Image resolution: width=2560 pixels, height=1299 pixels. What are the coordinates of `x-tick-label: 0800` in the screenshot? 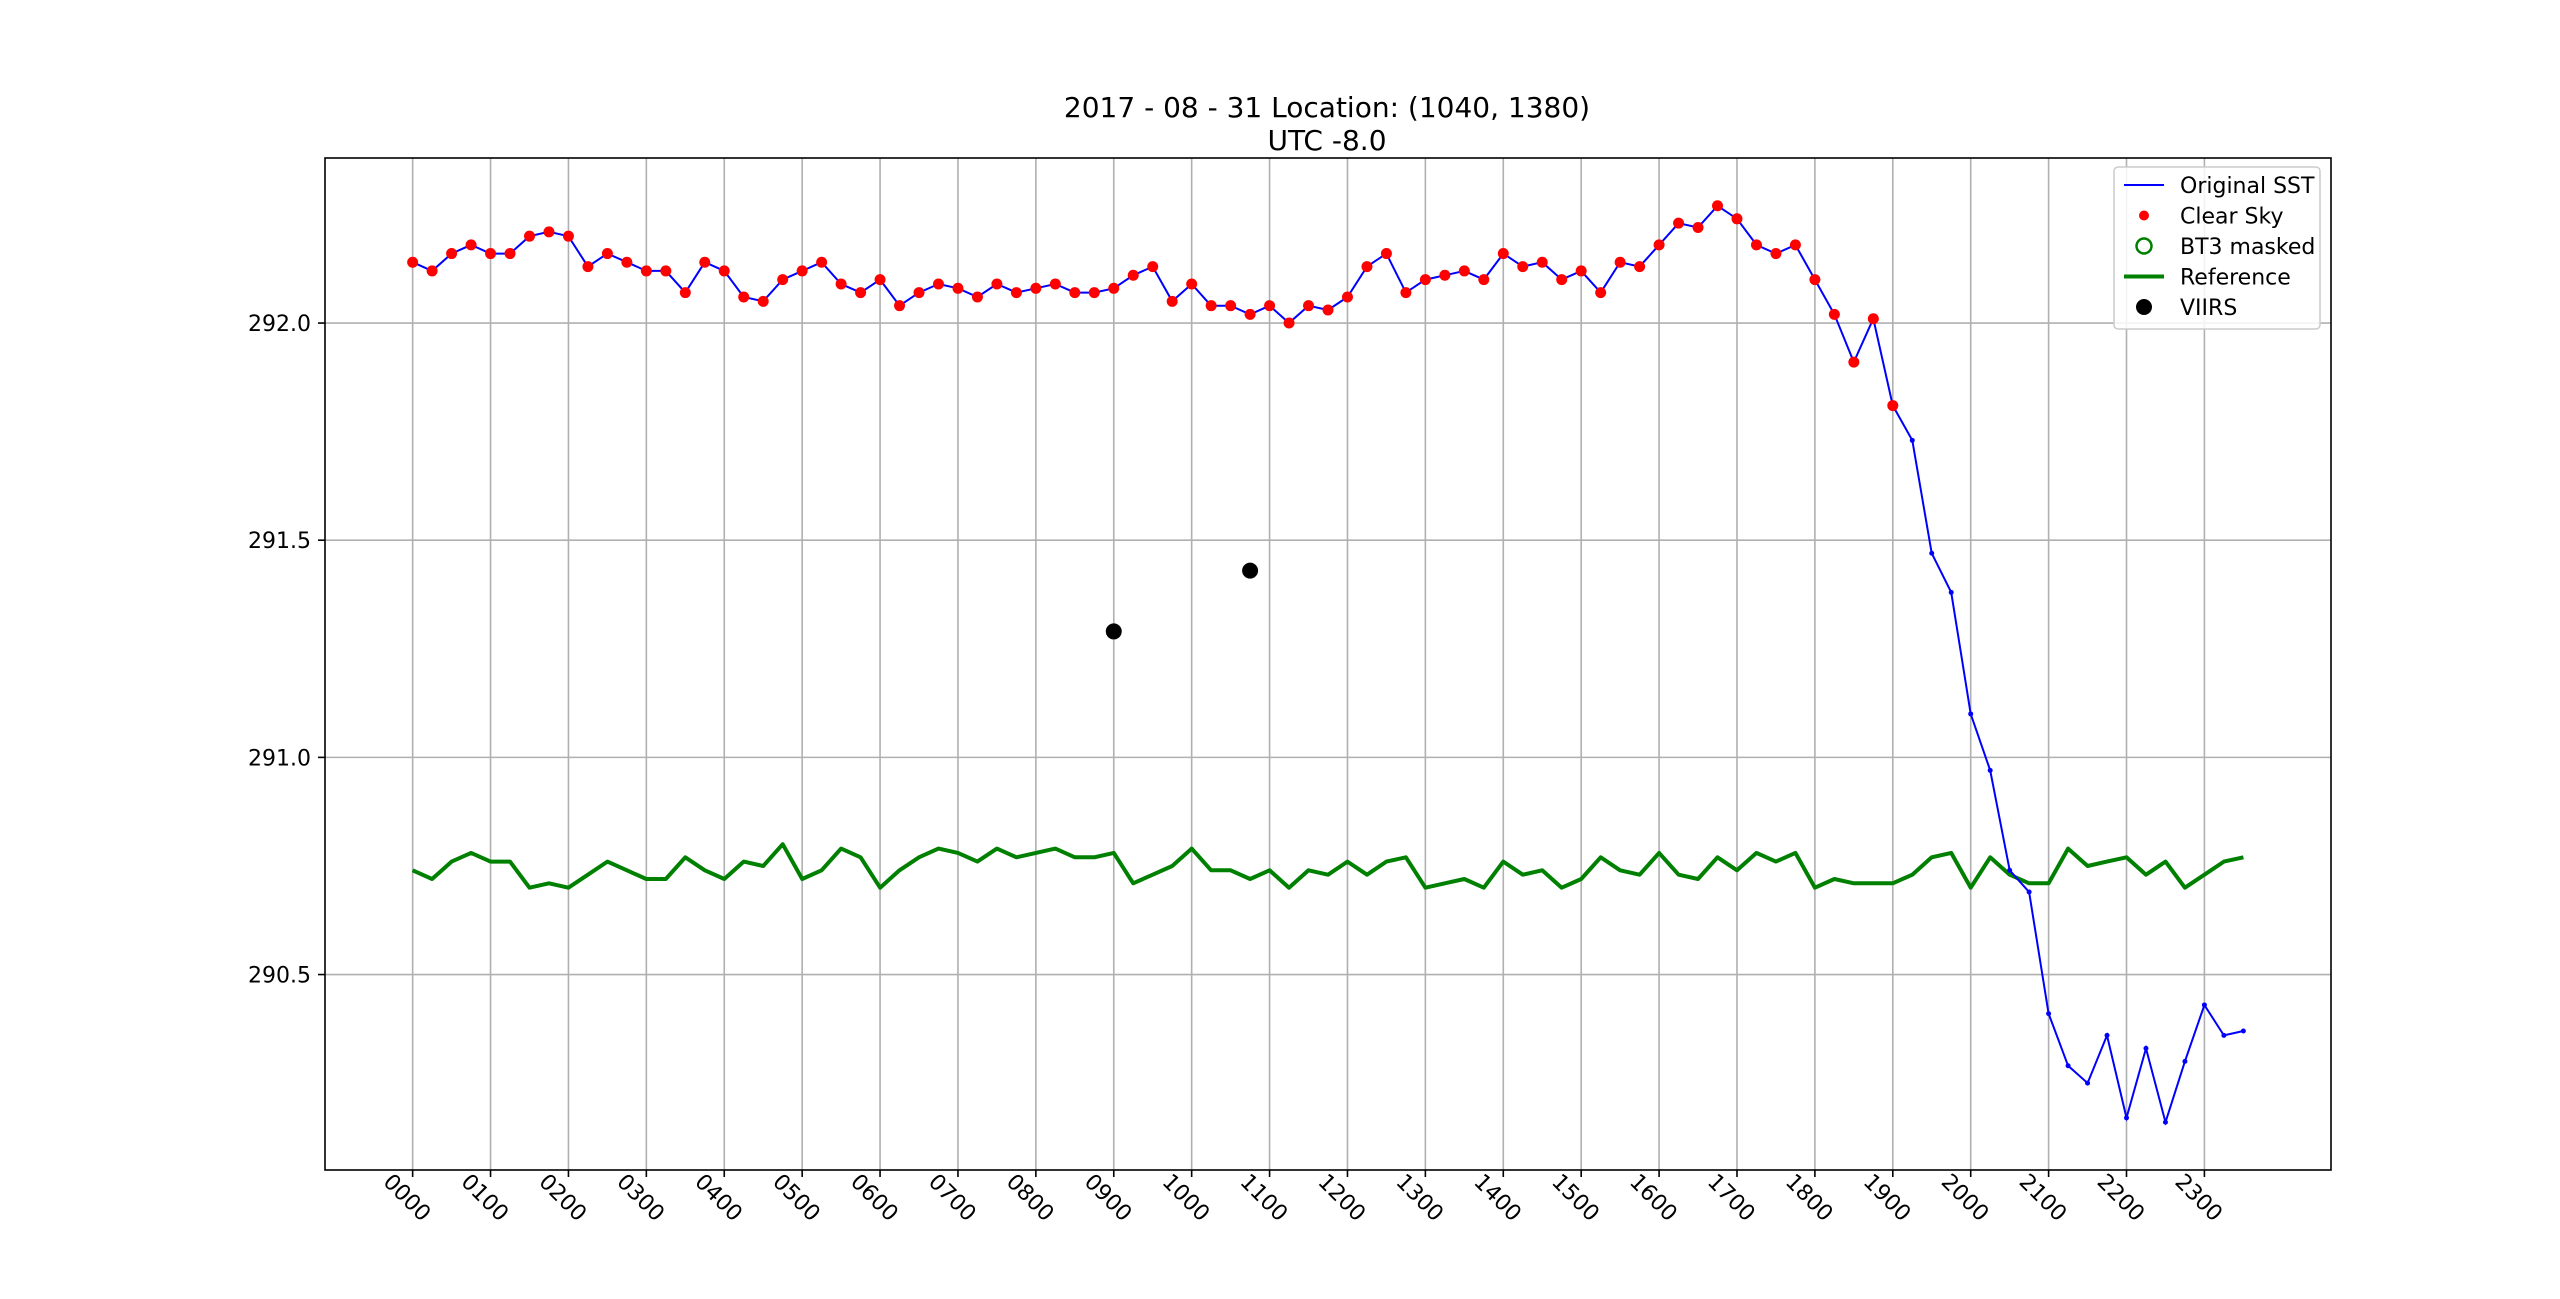 It's located at (1029, 1198).